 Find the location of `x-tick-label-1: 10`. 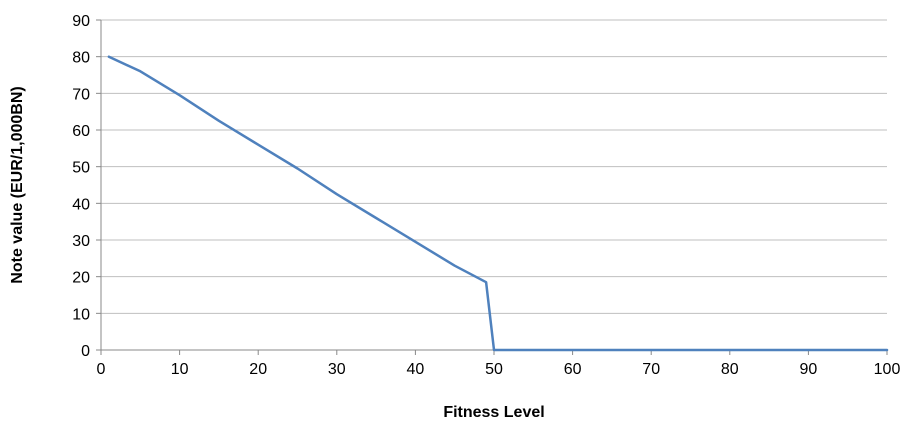

x-tick-label-1: 10 is located at coordinates (180, 369).